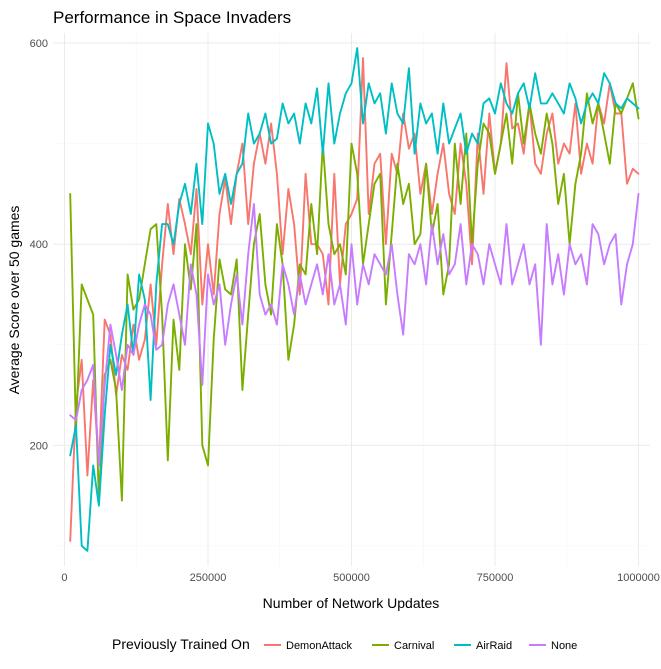 The height and width of the screenshot is (669, 661). I want to click on y-tick-label: 200, so click(39, 446).